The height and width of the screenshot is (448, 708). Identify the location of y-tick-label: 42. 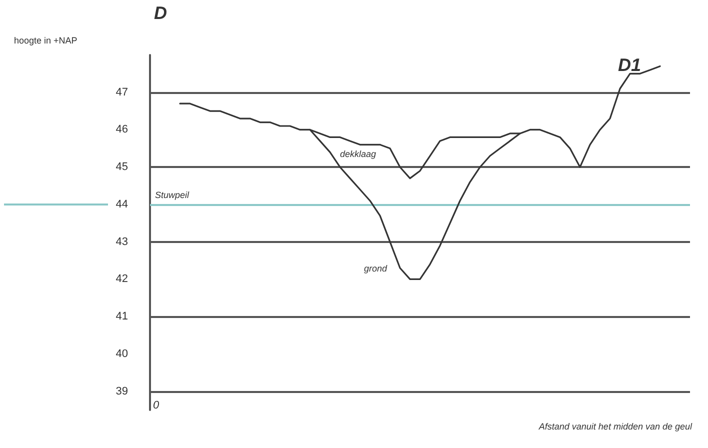
(122, 279).